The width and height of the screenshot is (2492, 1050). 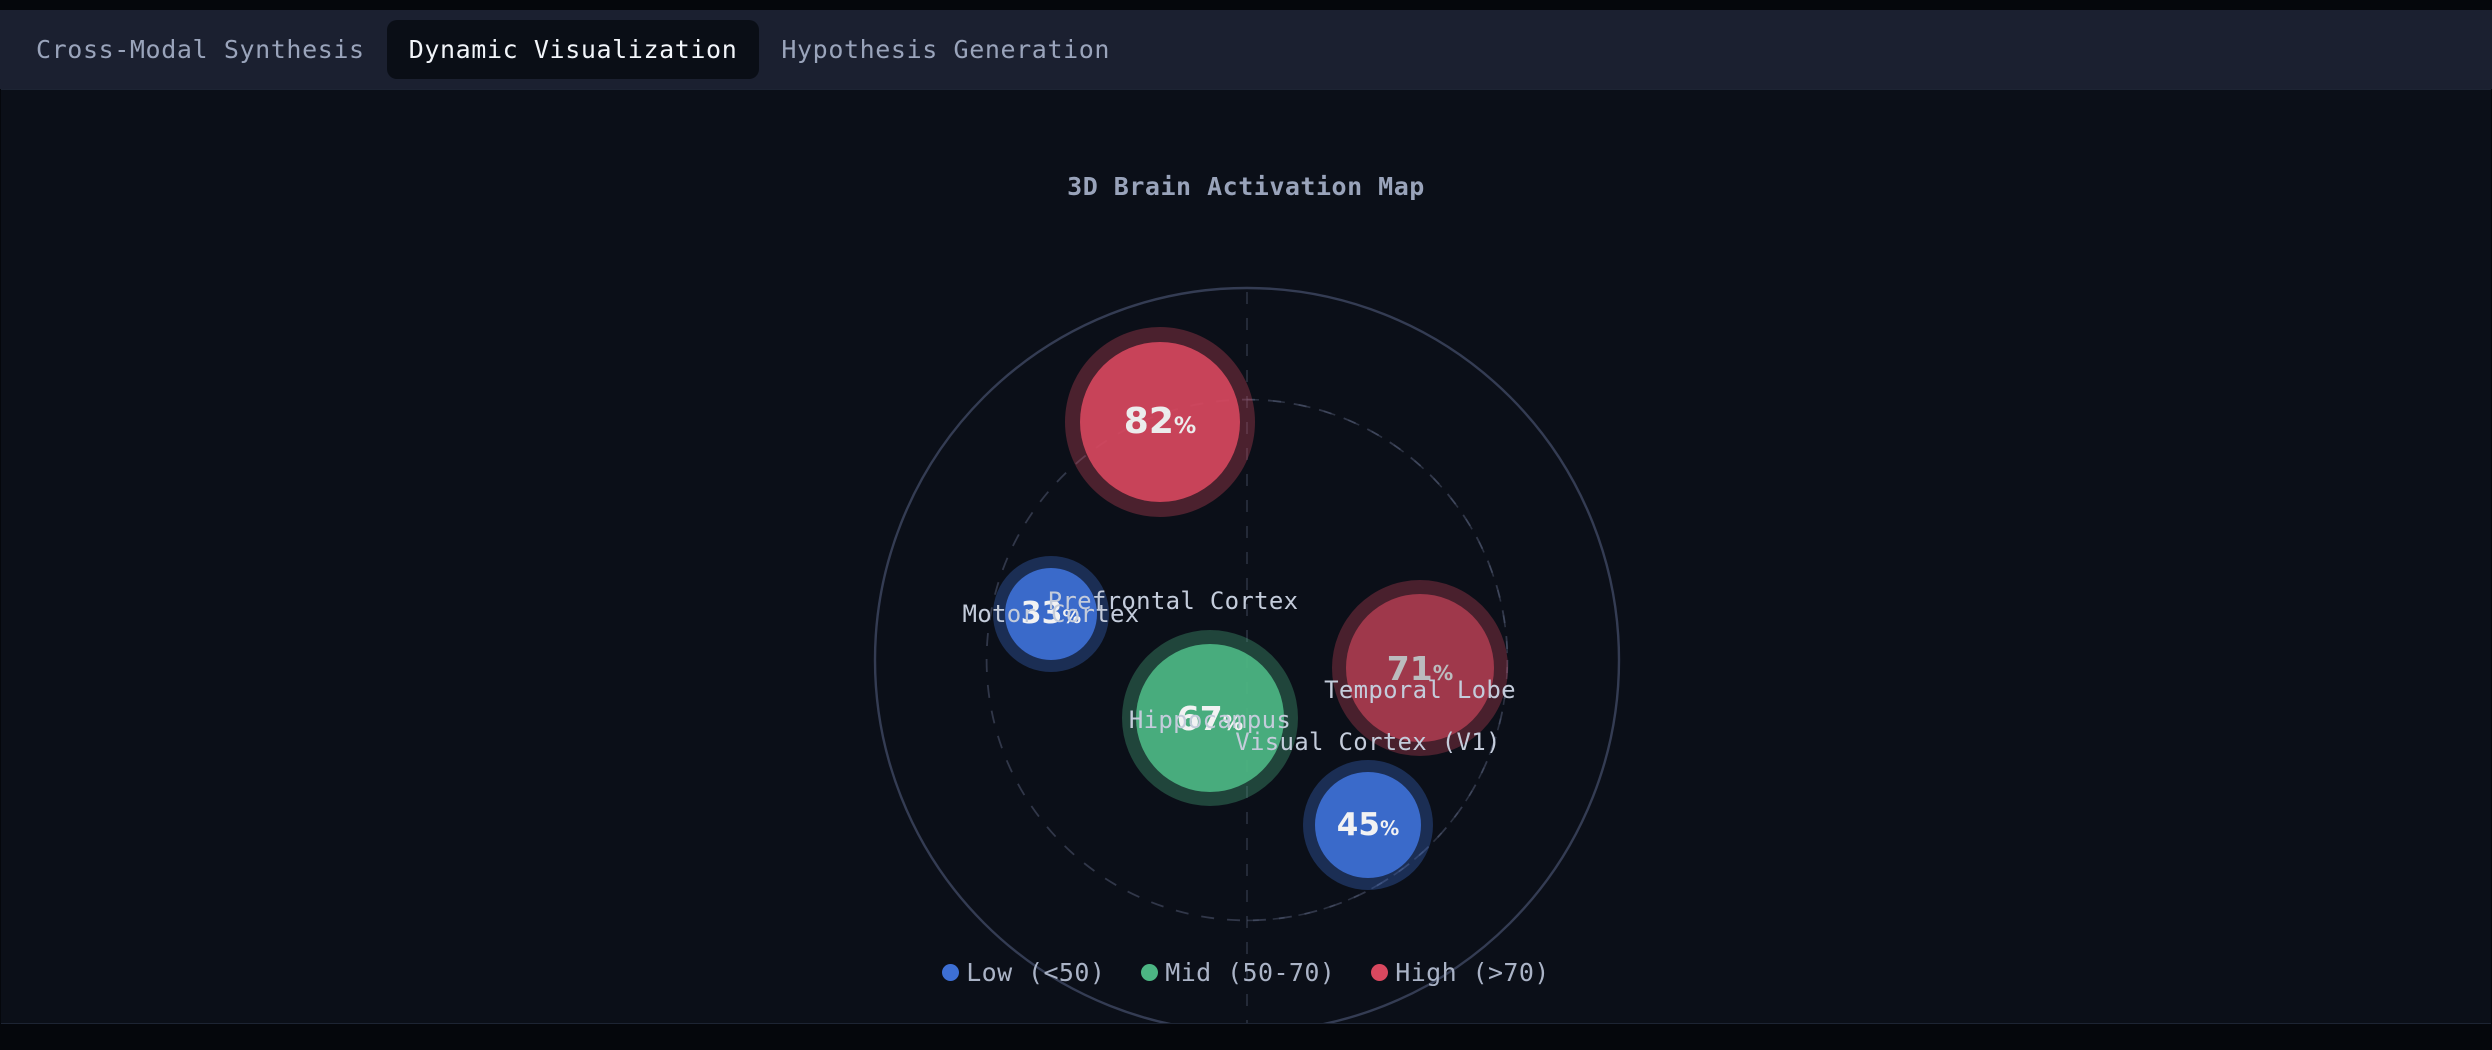 What do you see at coordinates (1358, 824) in the screenshot?
I see `activation-value-number-visual-cortex-v1: 45` at bounding box center [1358, 824].